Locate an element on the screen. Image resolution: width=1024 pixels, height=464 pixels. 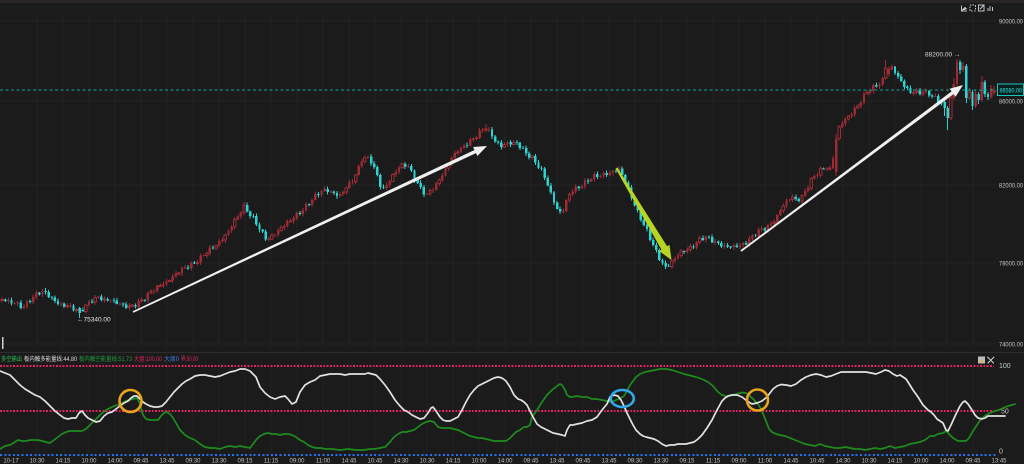
svg-text: 50 is located at coordinates (1005, 412).